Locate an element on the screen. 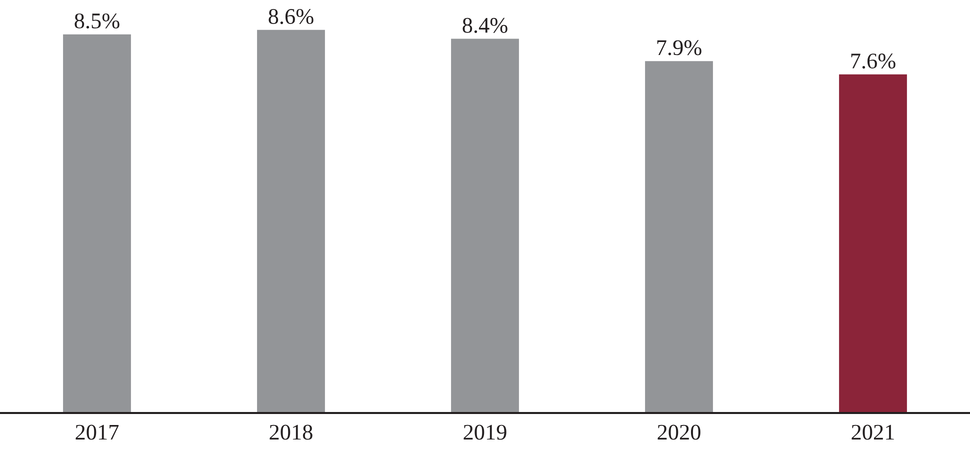 This screenshot has height=454, width=970. data-label: 8.6% is located at coordinates (291, 16).